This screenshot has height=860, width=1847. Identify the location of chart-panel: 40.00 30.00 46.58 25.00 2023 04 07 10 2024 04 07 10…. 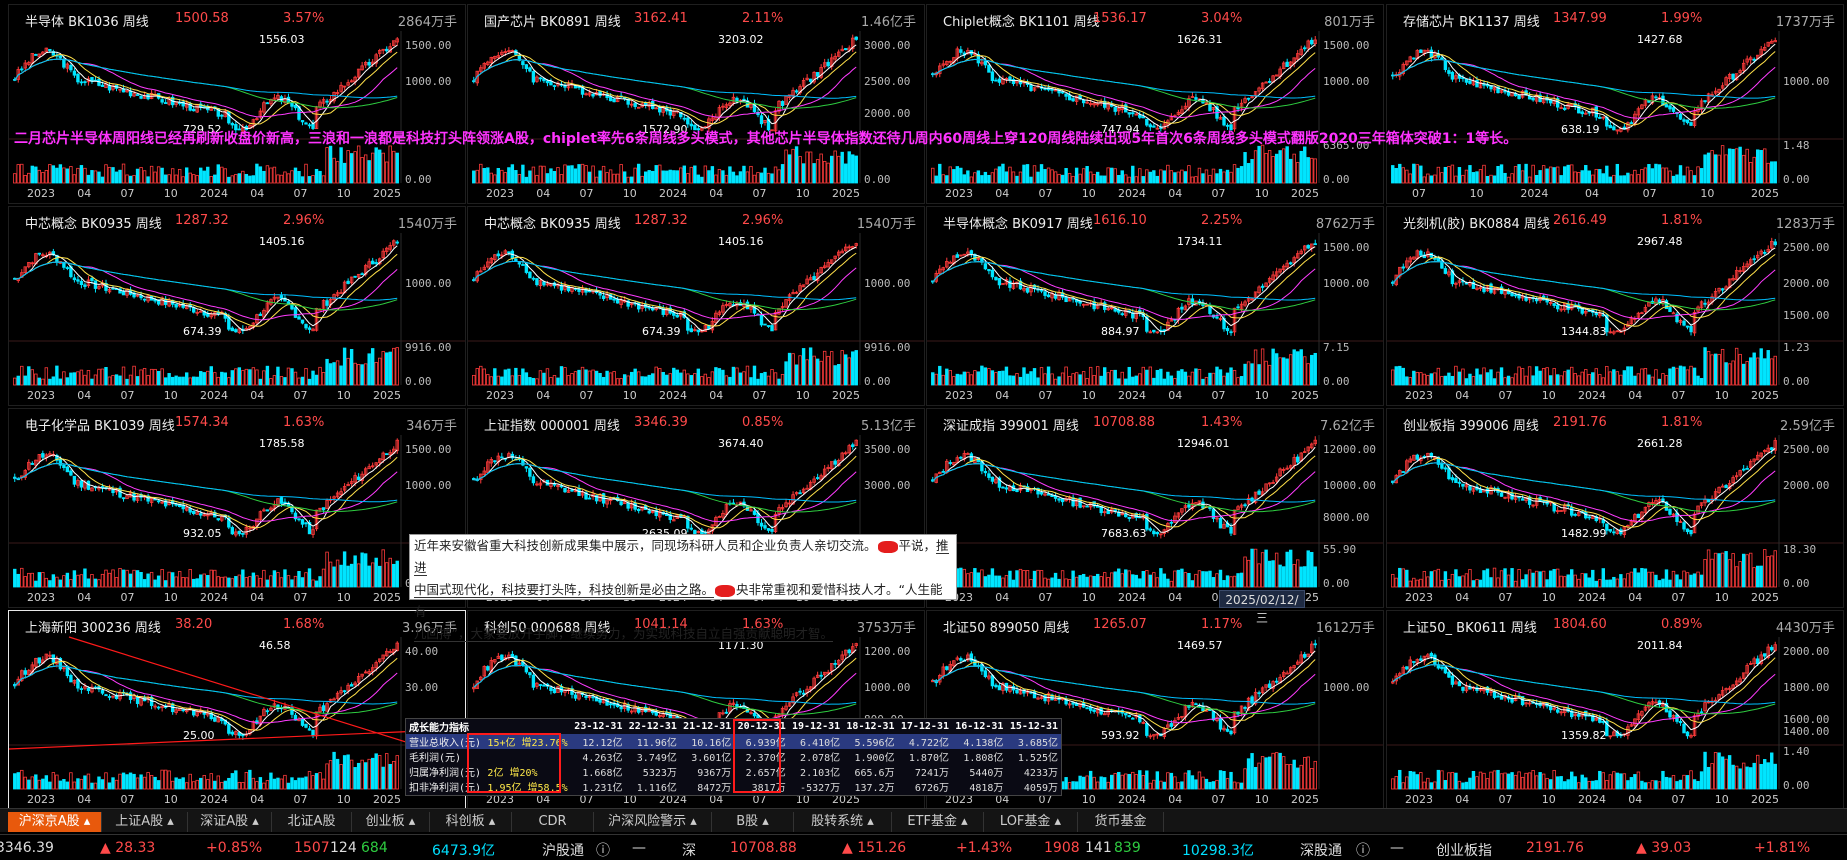
(237, 710).